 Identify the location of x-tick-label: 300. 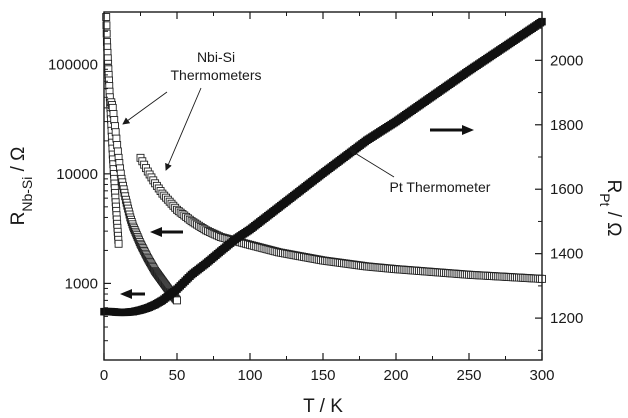
(541, 375).